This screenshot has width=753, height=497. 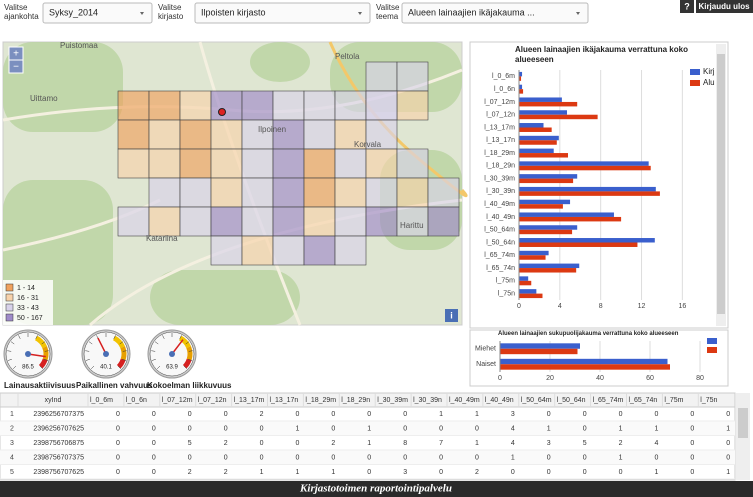 I want to click on y-tick-label: l_75n, so click(x=506, y=293).